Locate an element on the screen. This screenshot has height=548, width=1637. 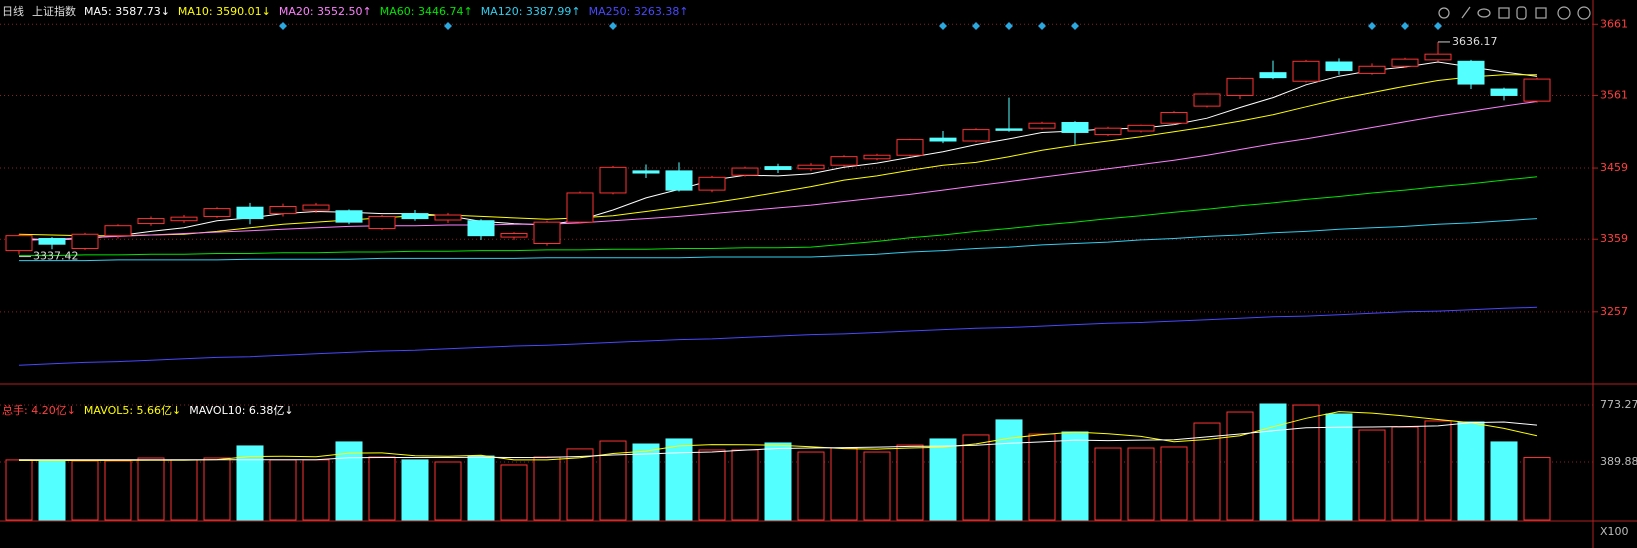
chart-title: 上证指数 is located at coordinates (54, 11).